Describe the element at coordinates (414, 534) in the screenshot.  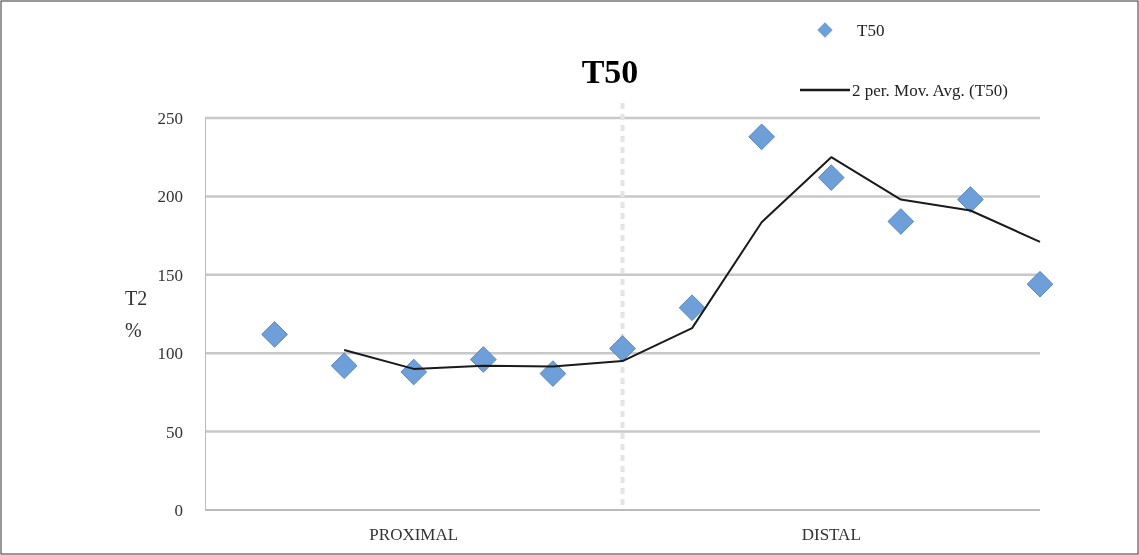
I see `text: PROXIMAL` at that location.